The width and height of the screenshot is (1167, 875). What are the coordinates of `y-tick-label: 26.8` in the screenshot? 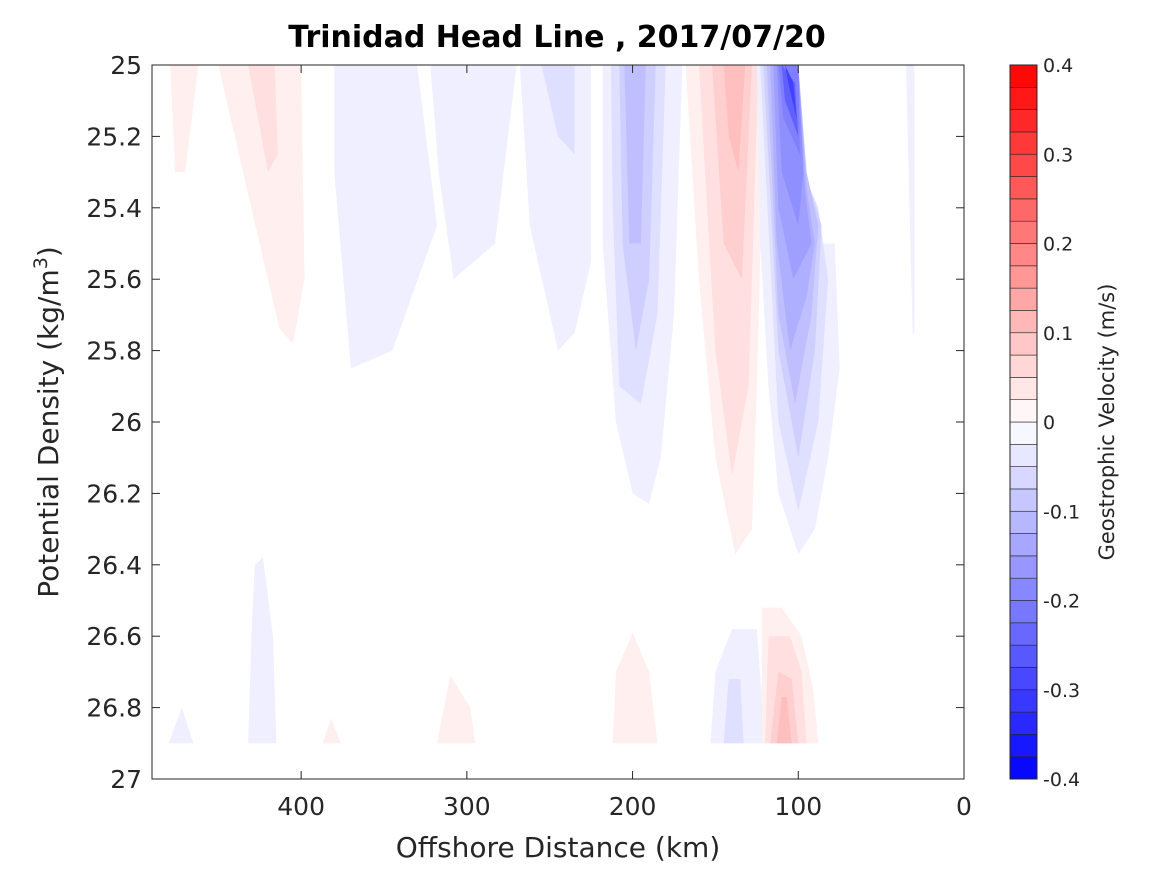 It's located at (114, 708).